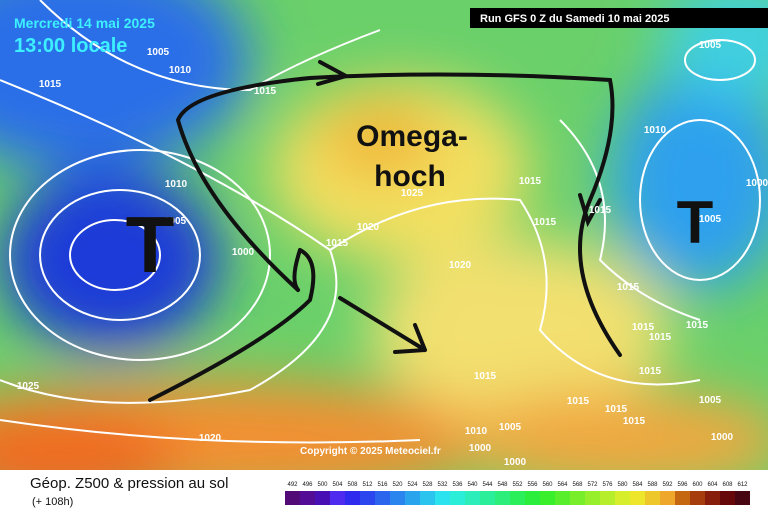  What do you see at coordinates (292, 485) in the screenshot?
I see `colorbar-label: 492` at bounding box center [292, 485].